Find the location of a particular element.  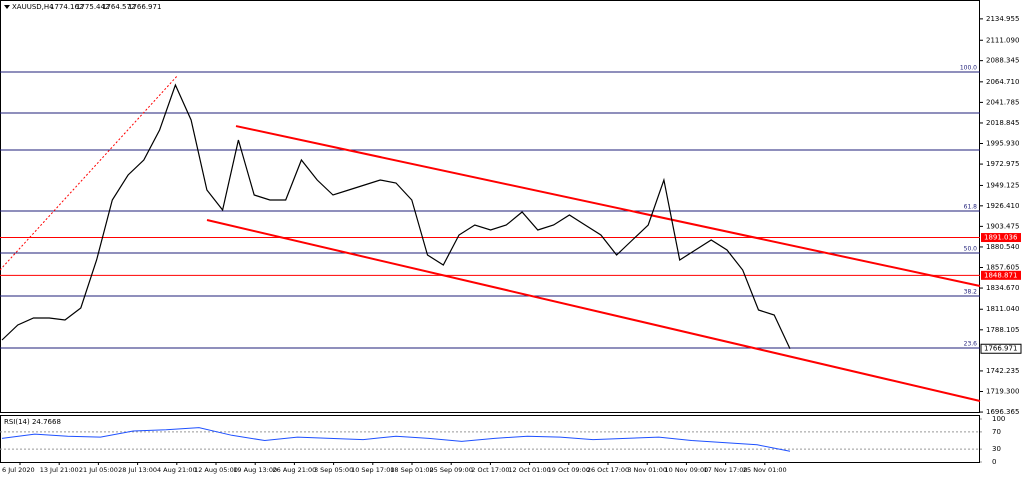

x-tick-label: 26 Aug 21:00 is located at coordinates (294, 470).